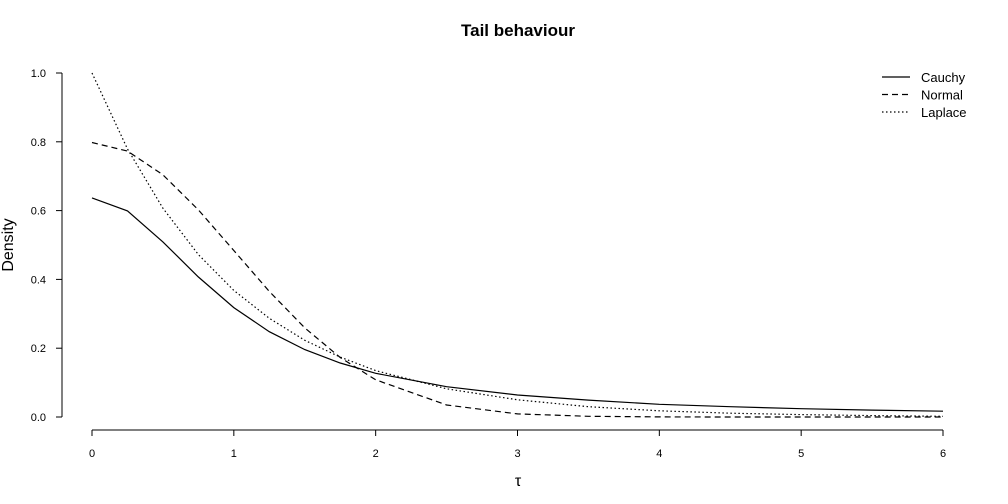  I want to click on legend-label-normal: Normal, so click(942, 95).